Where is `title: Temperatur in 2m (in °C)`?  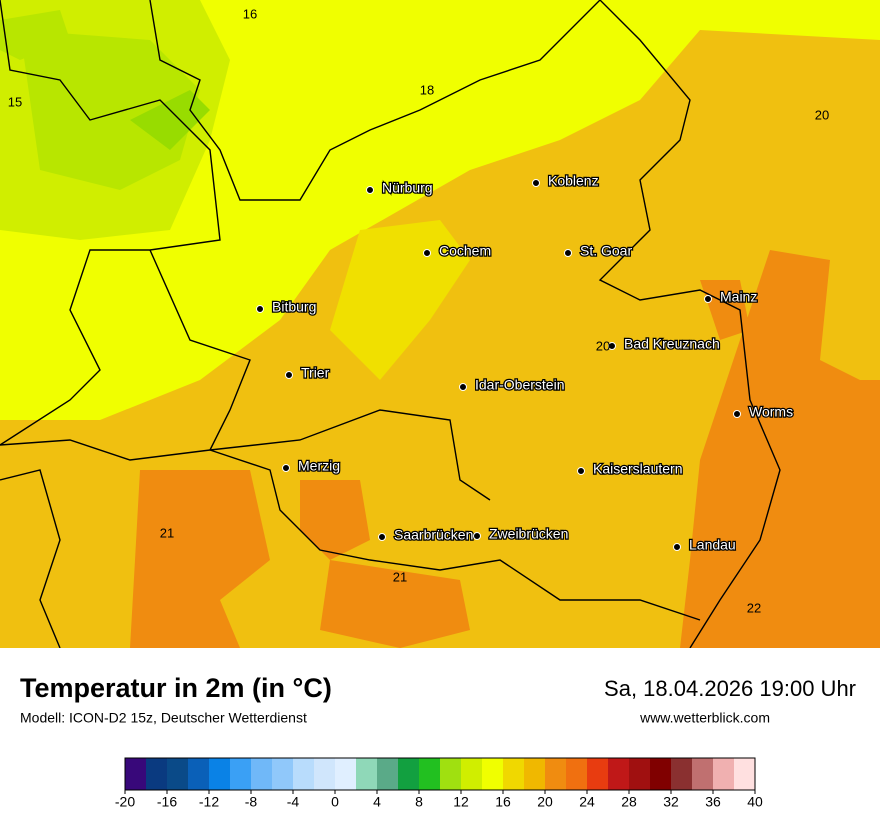
title: Temperatur in 2m (in °C) is located at coordinates (176, 688).